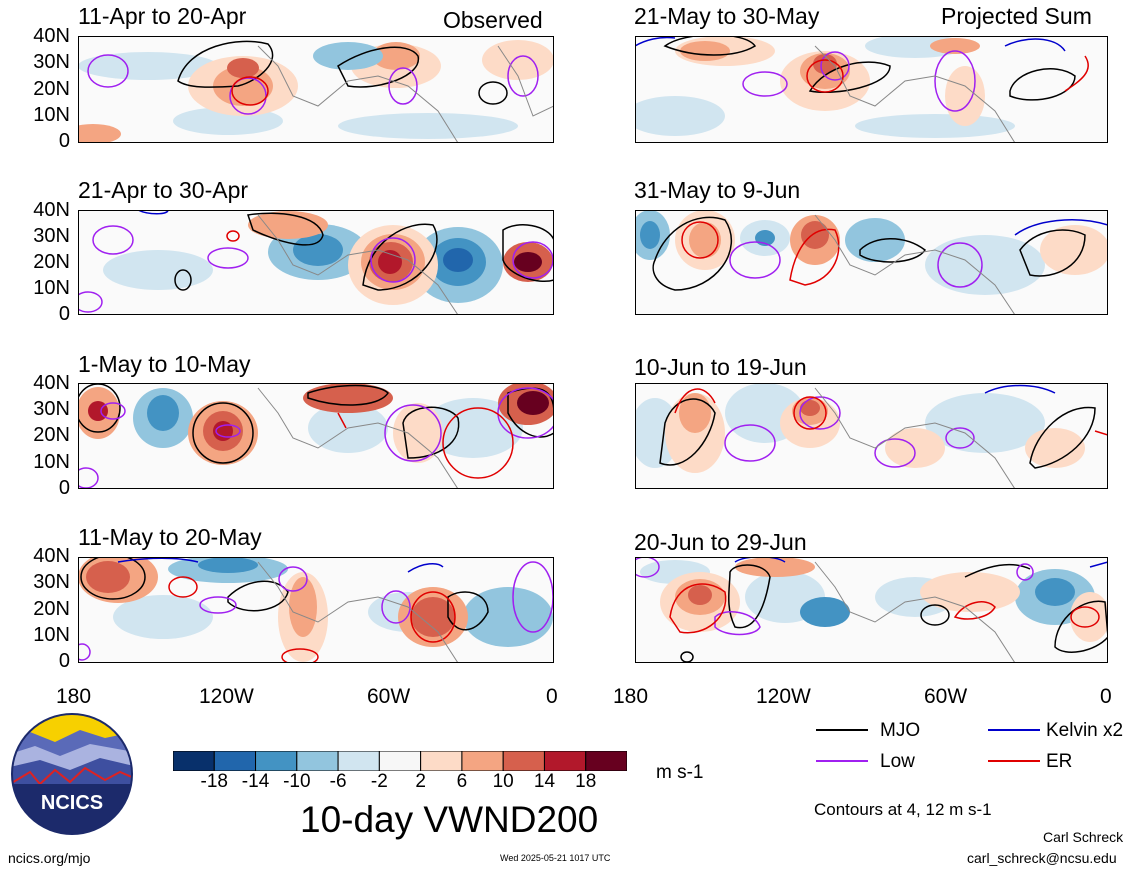 This screenshot has height=871, width=1135. What do you see at coordinates (897, 761) in the screenshot?
I see `legend-low: Low` at bounding box center [897, 761].